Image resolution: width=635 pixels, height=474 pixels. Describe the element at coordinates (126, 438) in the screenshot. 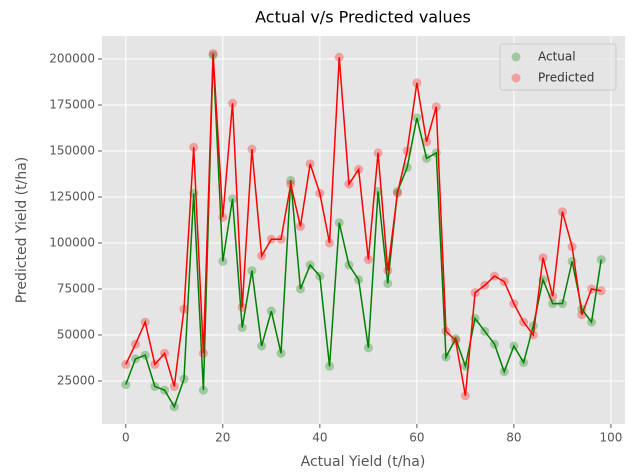

I see `x-tick-label: 0` at that location.